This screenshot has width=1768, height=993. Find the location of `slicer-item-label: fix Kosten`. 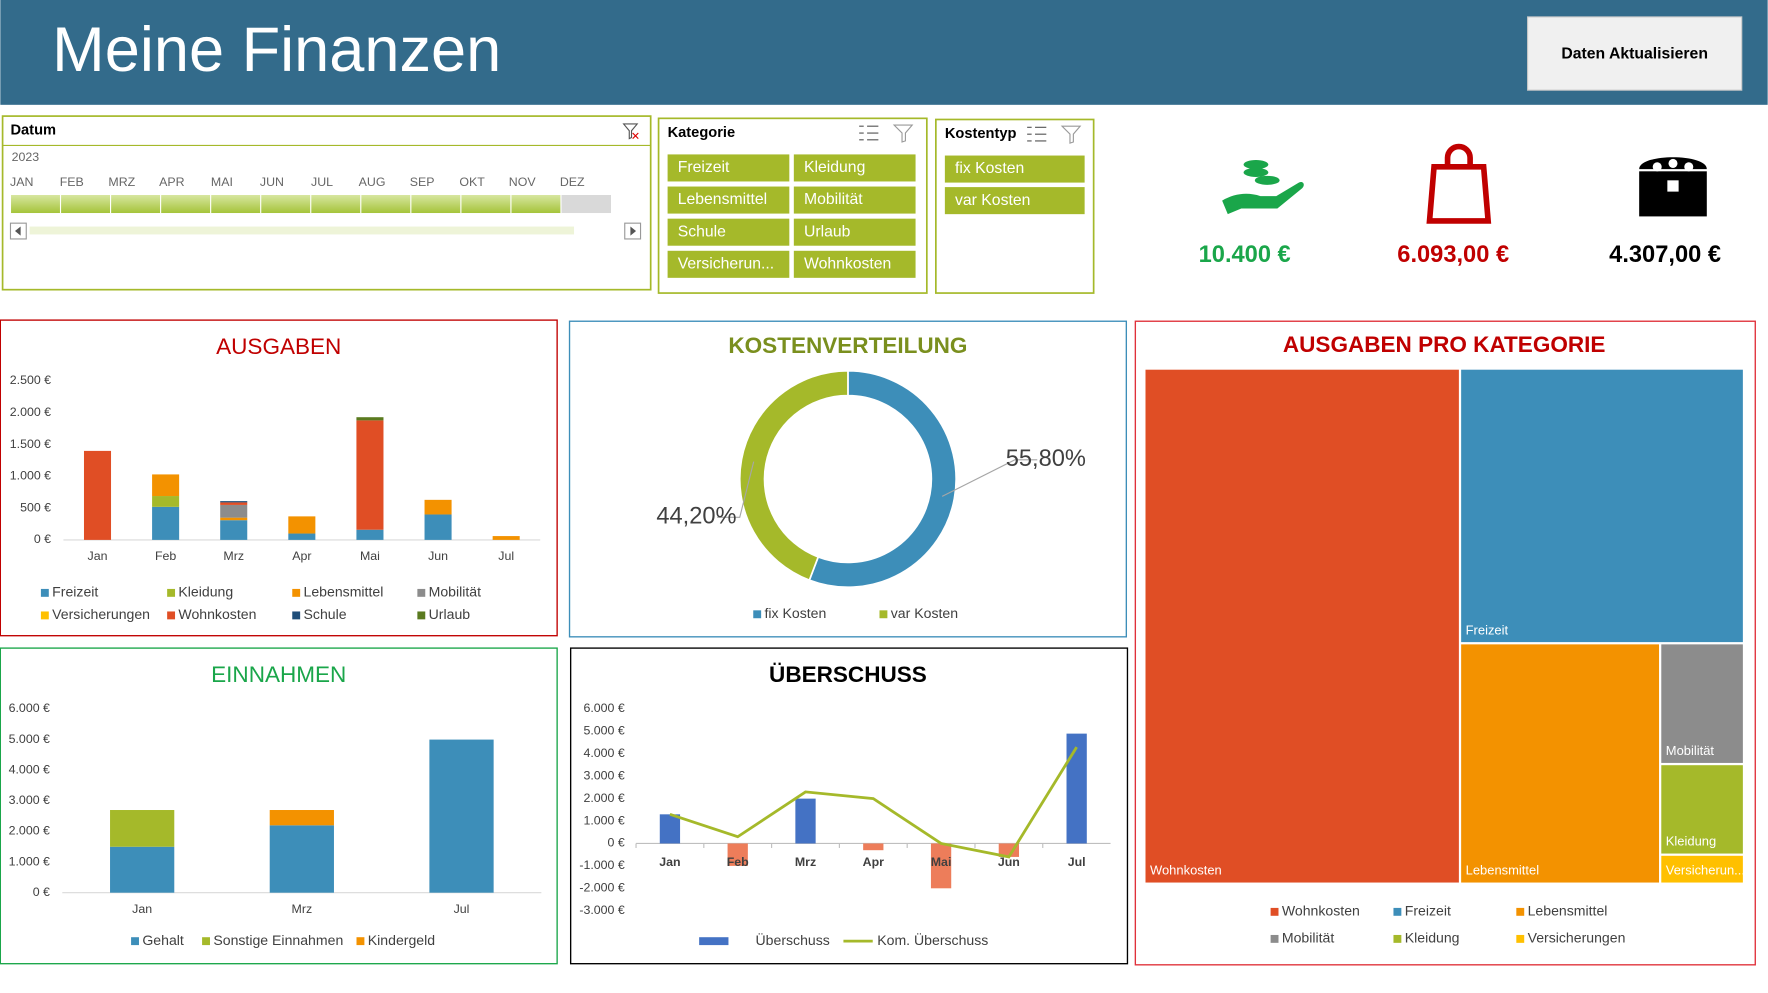

slicer-item-label: fix Kosten is located at coordinates (989, 168).